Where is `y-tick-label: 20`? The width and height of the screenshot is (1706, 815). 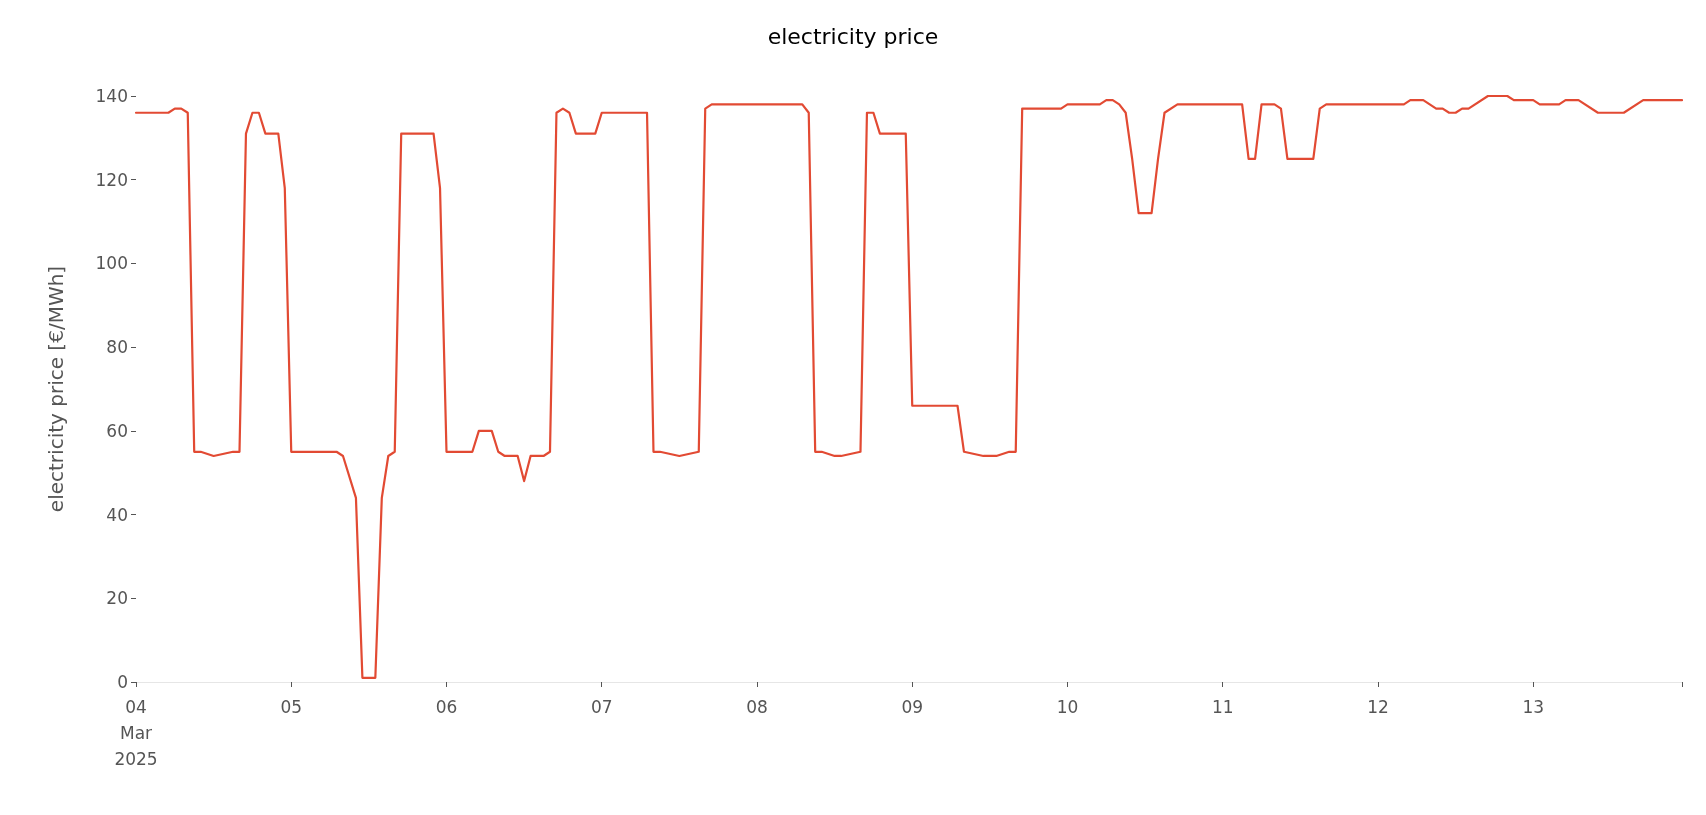 y-tick-label: 20 is located at coordinates (117, 598).